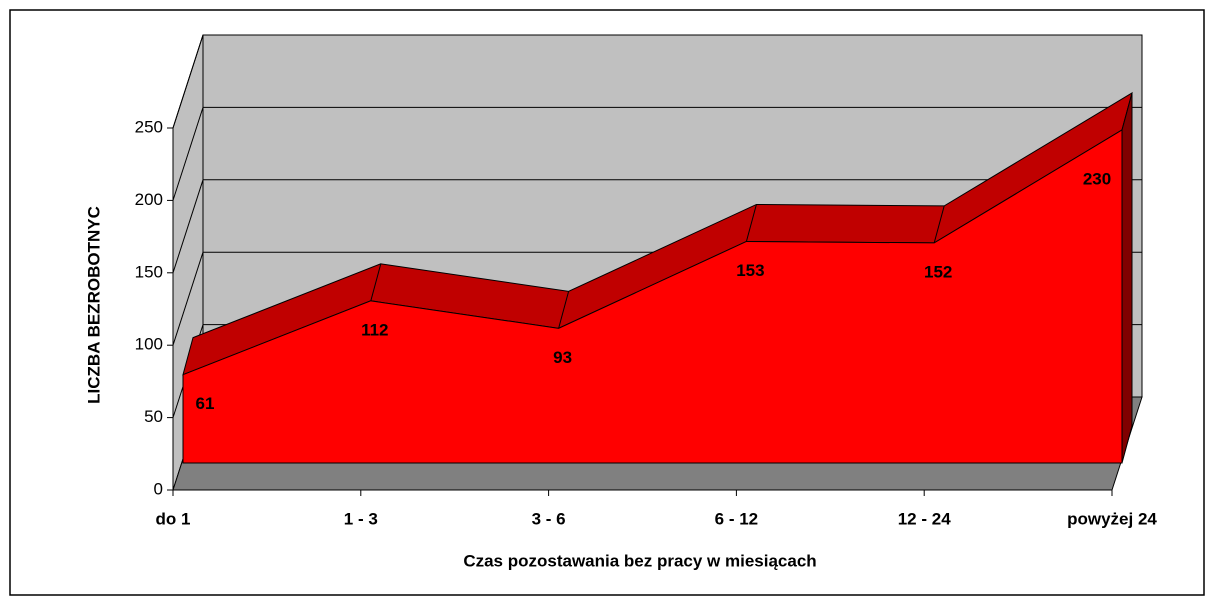  What do you see at coordinates (149, 126) in the screenshot?
I see `y-tick-label: 250` at bounding box center [149, 126].